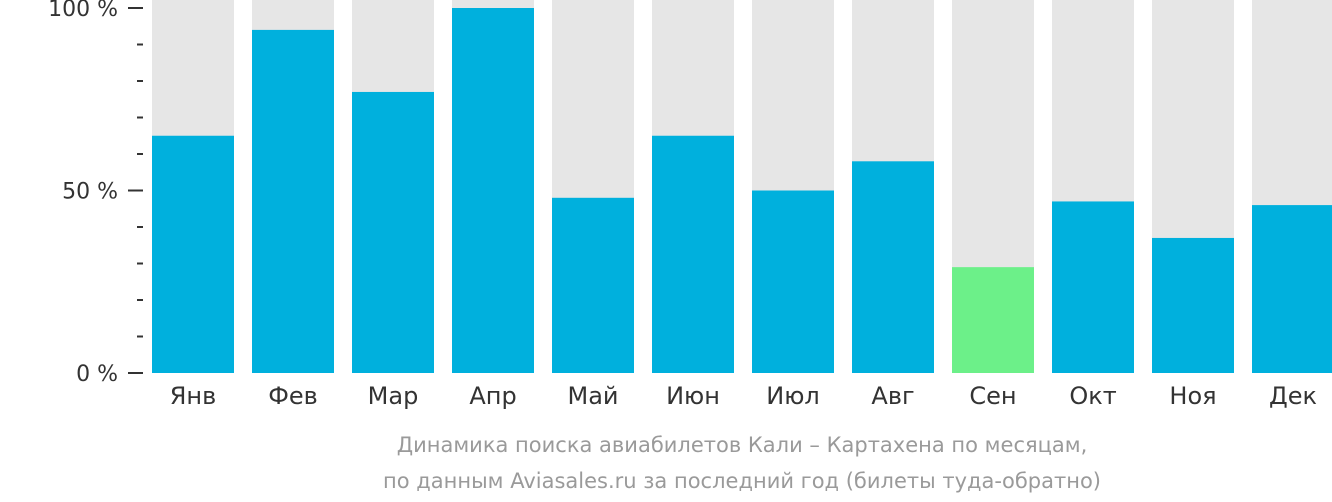  What do you see at coordinates (83, 11) in the screenshot?
I see `y-tick-label-2: 100 %` at bounding box center [83, 11].